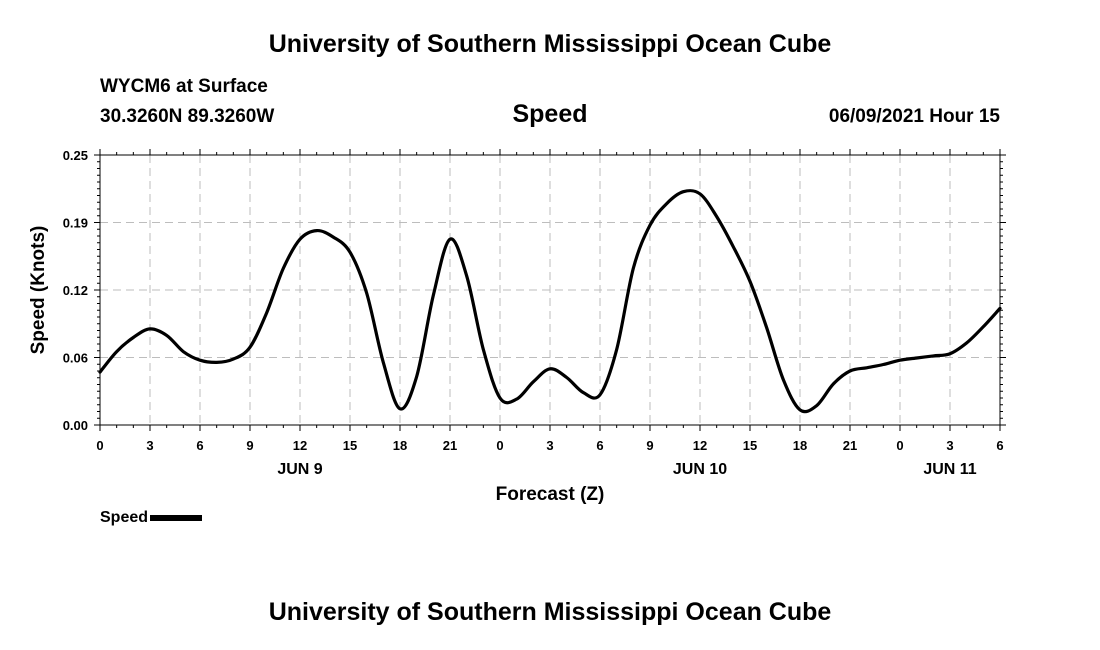 This screenshot has height=650, width=1100. Describe the element at coordinates (75, 358) in the screenshot. I see `y-tick-label: 0.06` at that location.